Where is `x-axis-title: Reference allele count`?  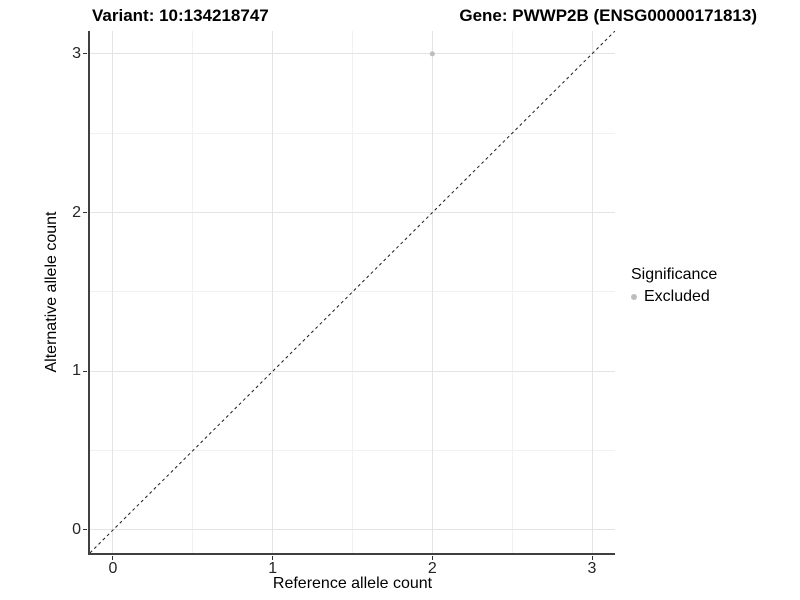 x-axis-title: Reference allele count is located at coordinates (352, 583).